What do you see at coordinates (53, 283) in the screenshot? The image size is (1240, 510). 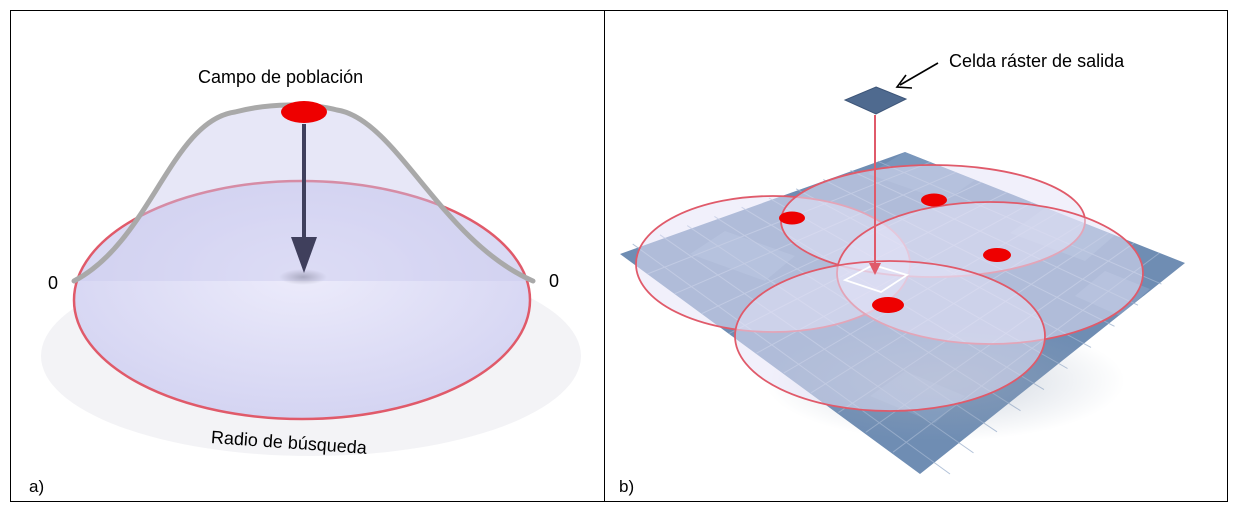 I see `zero-left-label: 0` at bounding box center [53, 283].